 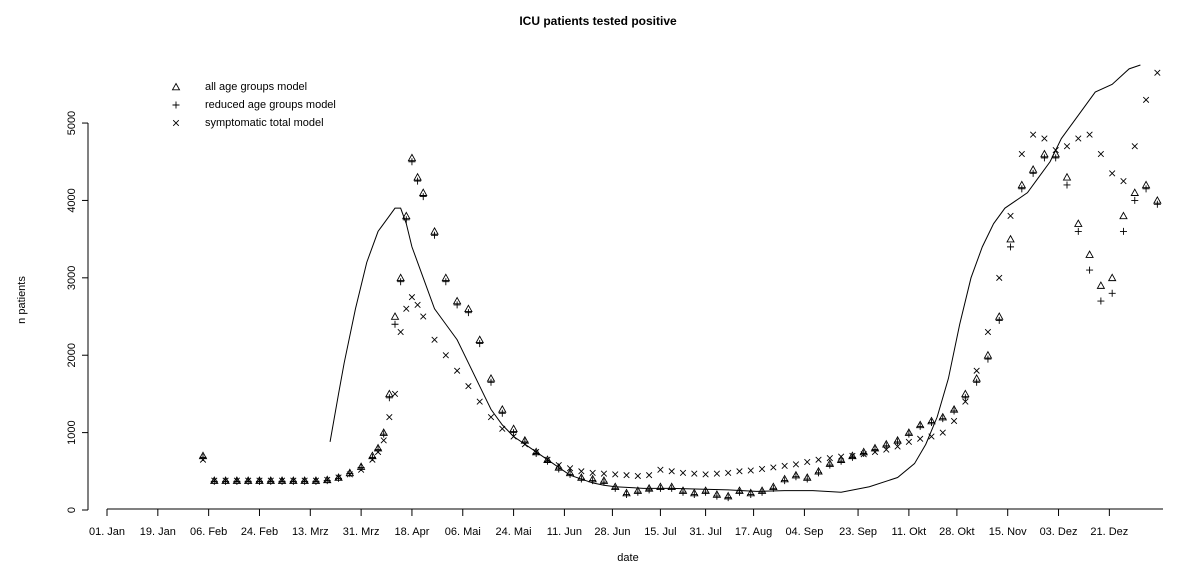 What do you see at coordinates (256, 87) in the screenshot?
I see `legend-label: all age groups model` at bounding box center [256, 87].